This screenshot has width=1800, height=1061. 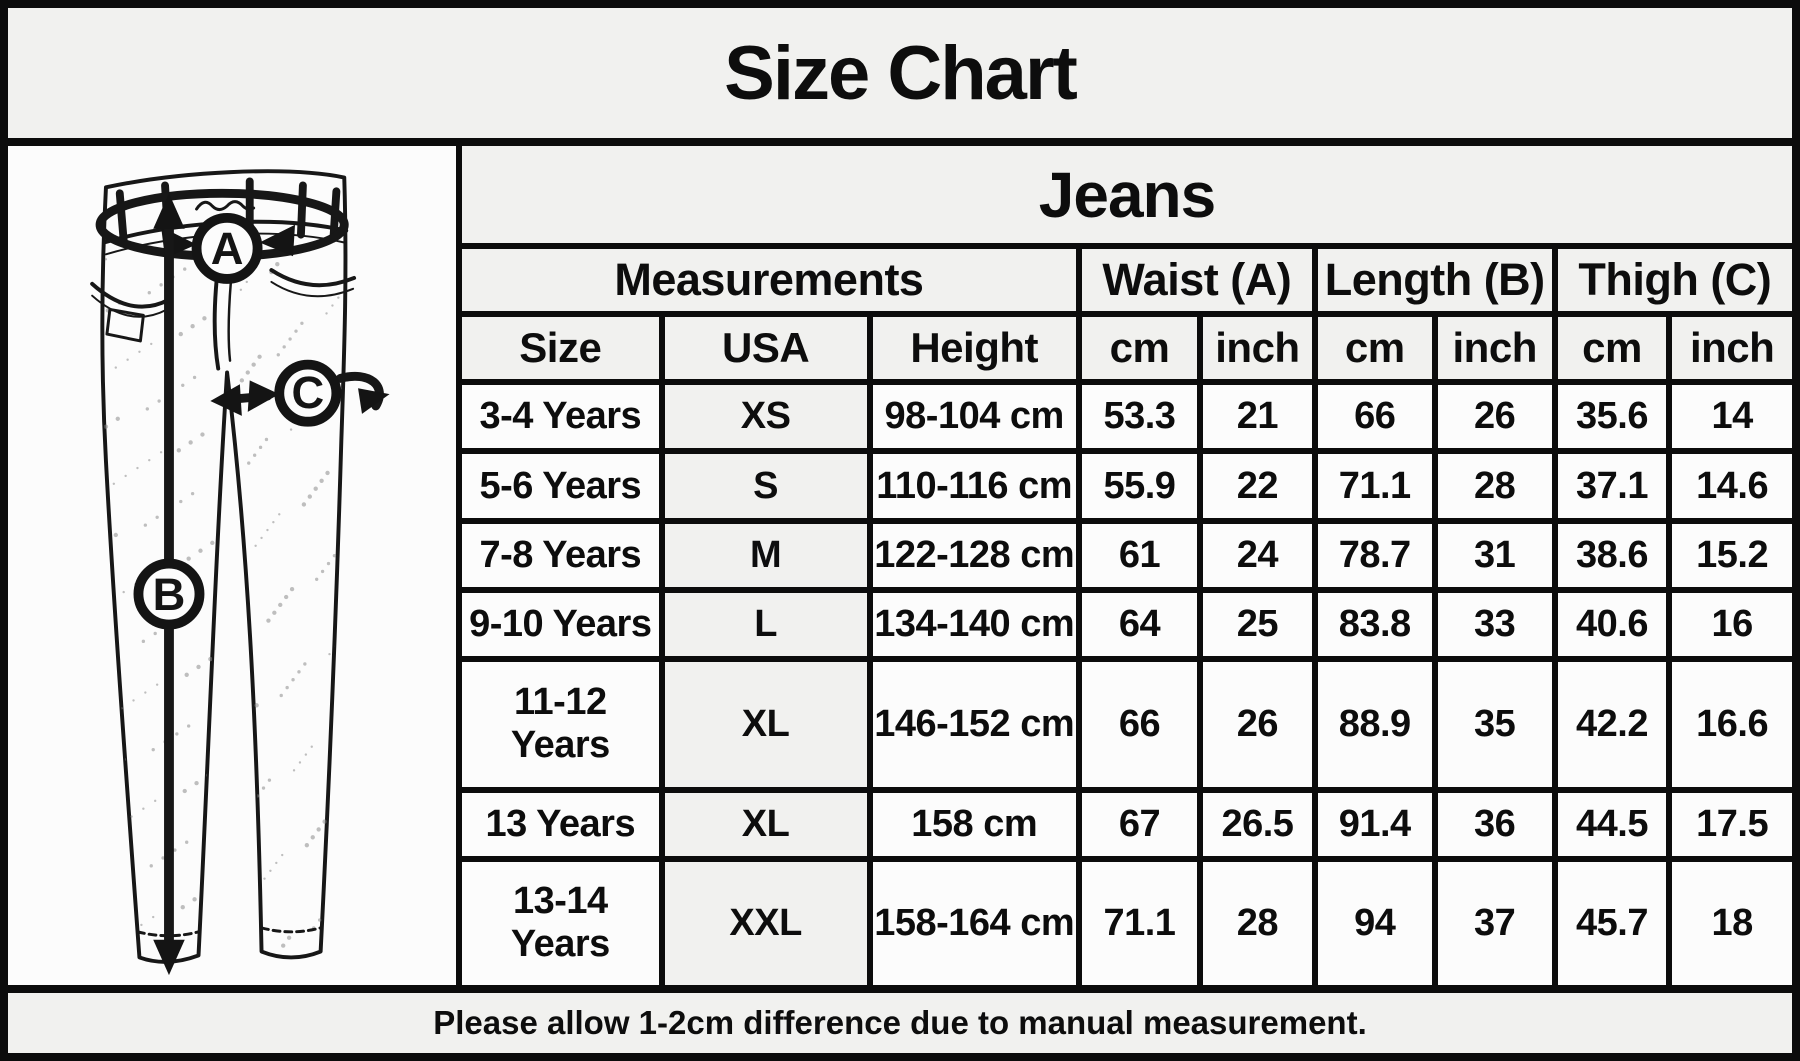 What do you see at coordinates (769, 280) in the screenshot?
I see `group-header-measurements: Measurements` at bounding box center [769, 280].